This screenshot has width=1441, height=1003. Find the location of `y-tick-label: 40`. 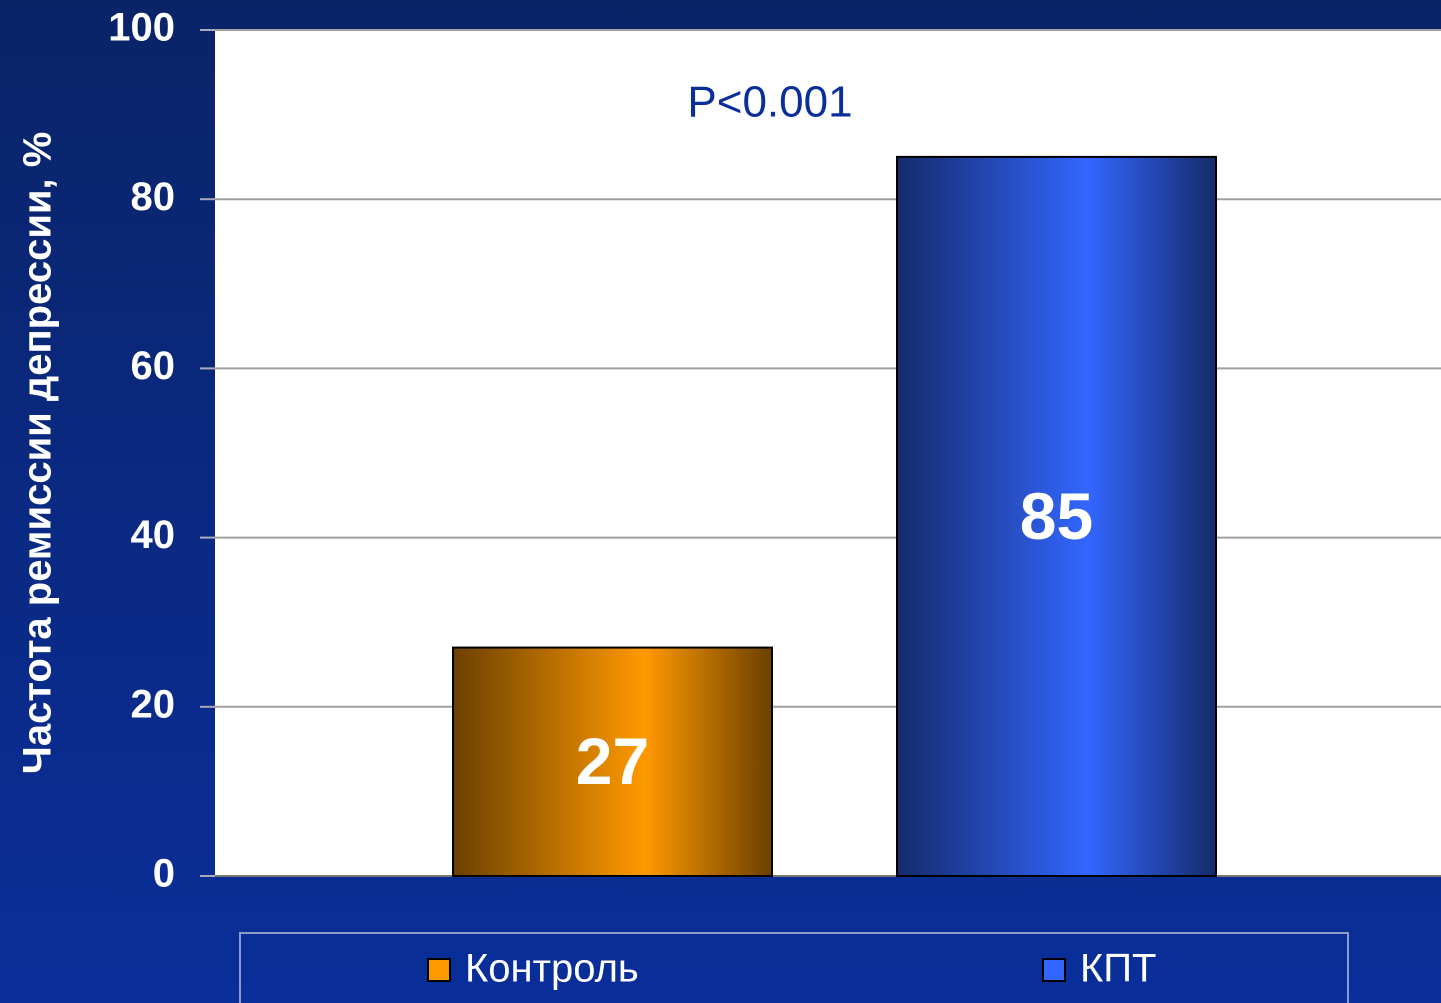

y-tick-label: 40 is located at coordinates (153, 535).